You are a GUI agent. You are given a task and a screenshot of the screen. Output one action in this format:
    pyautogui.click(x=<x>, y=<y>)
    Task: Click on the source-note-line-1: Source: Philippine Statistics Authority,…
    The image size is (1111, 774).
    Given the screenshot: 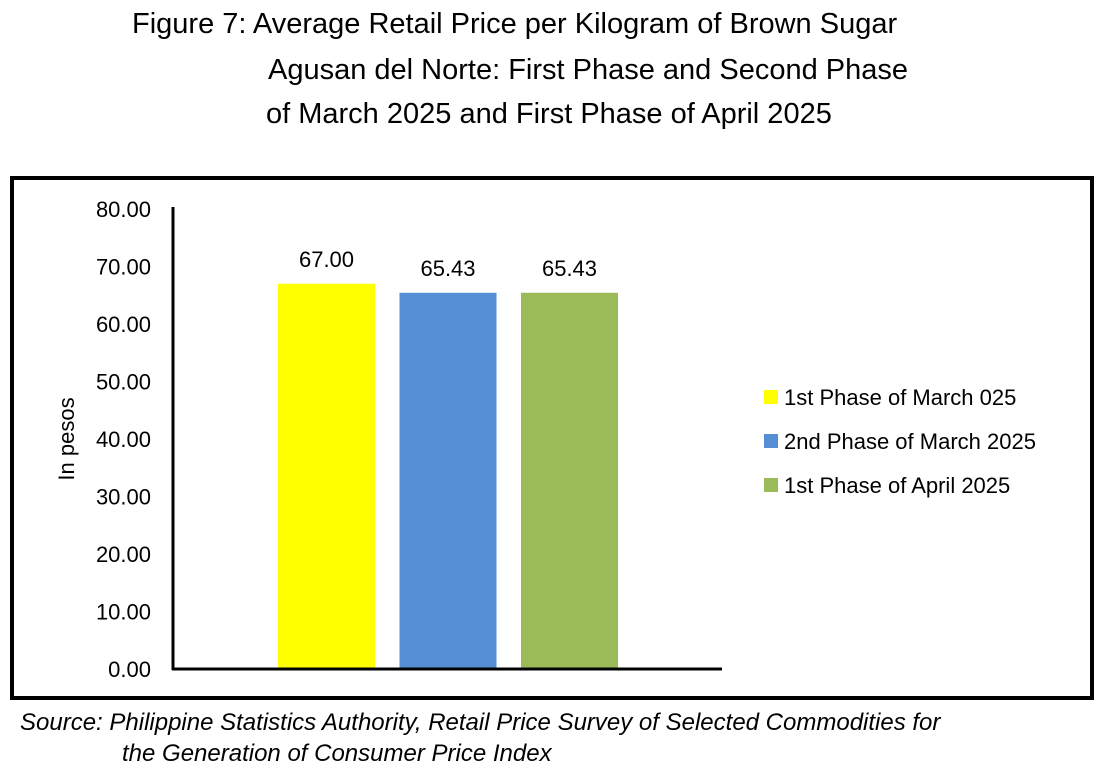 What is the action you would take?
    pyautogui.click(x=480, y=722)
    